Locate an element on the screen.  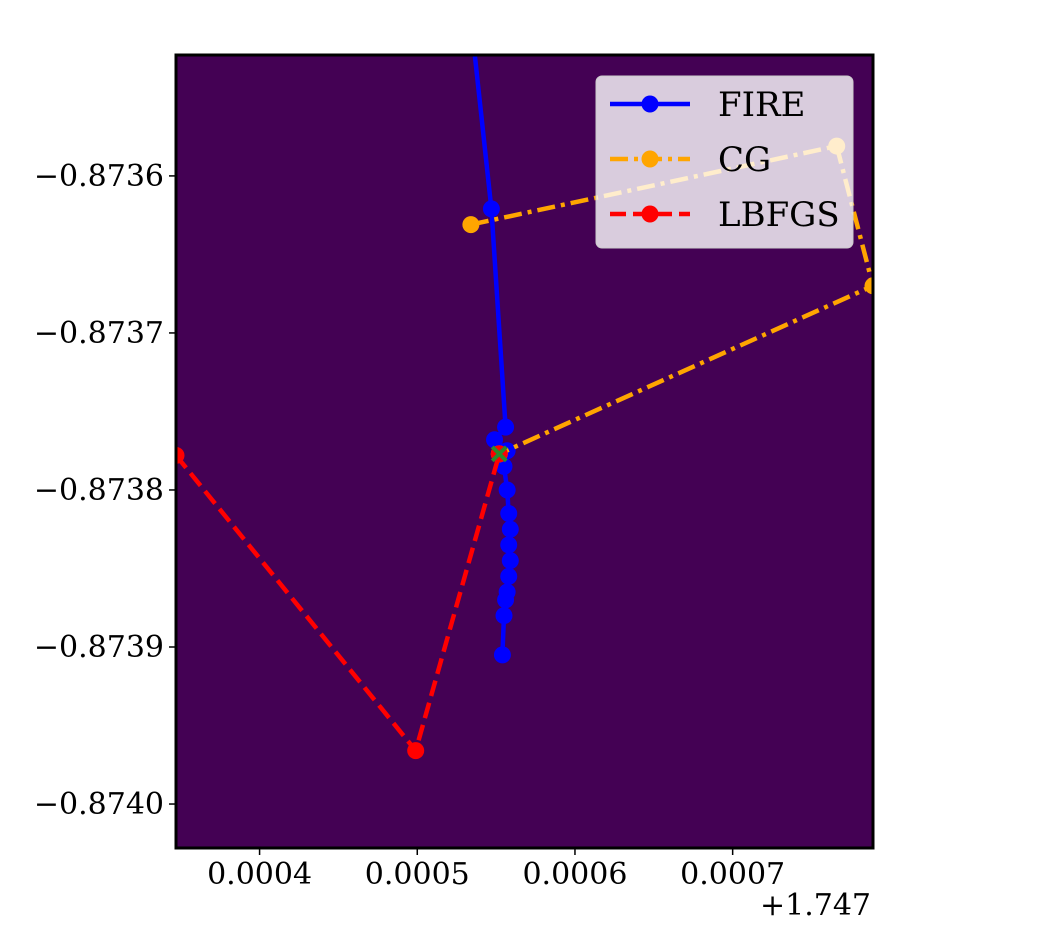
y-tick-label: −0.8738 is located at coordinates (99, 490).